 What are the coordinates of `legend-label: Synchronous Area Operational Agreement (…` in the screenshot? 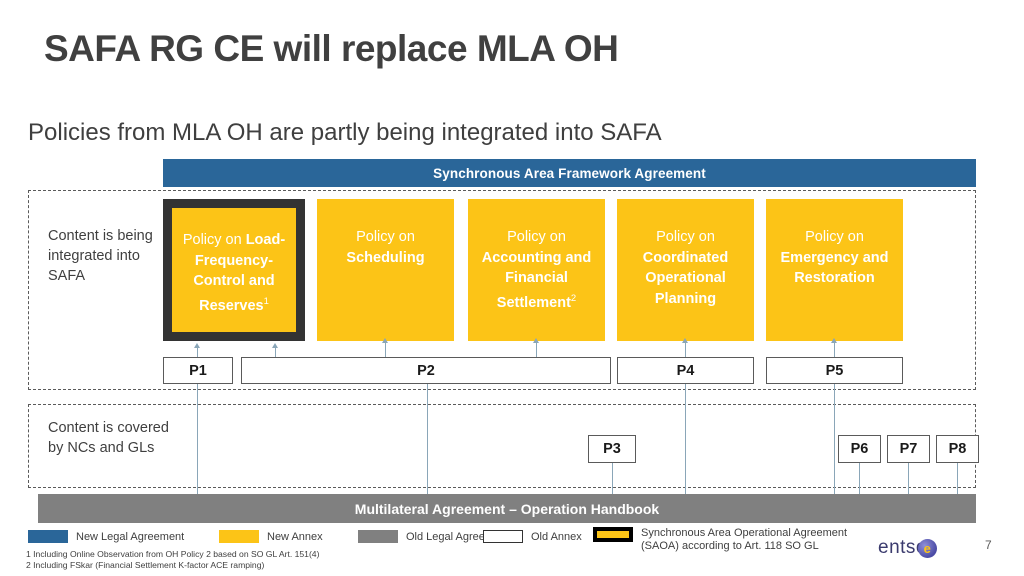 It's located at (744, 539).